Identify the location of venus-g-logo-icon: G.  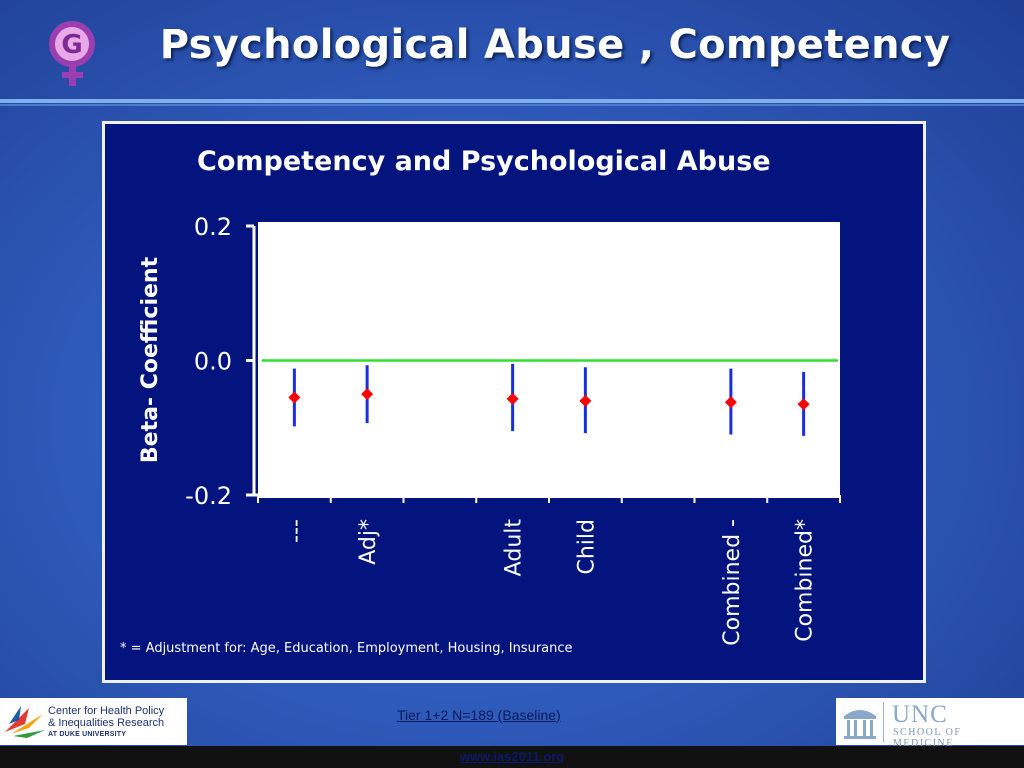
(72, 53).